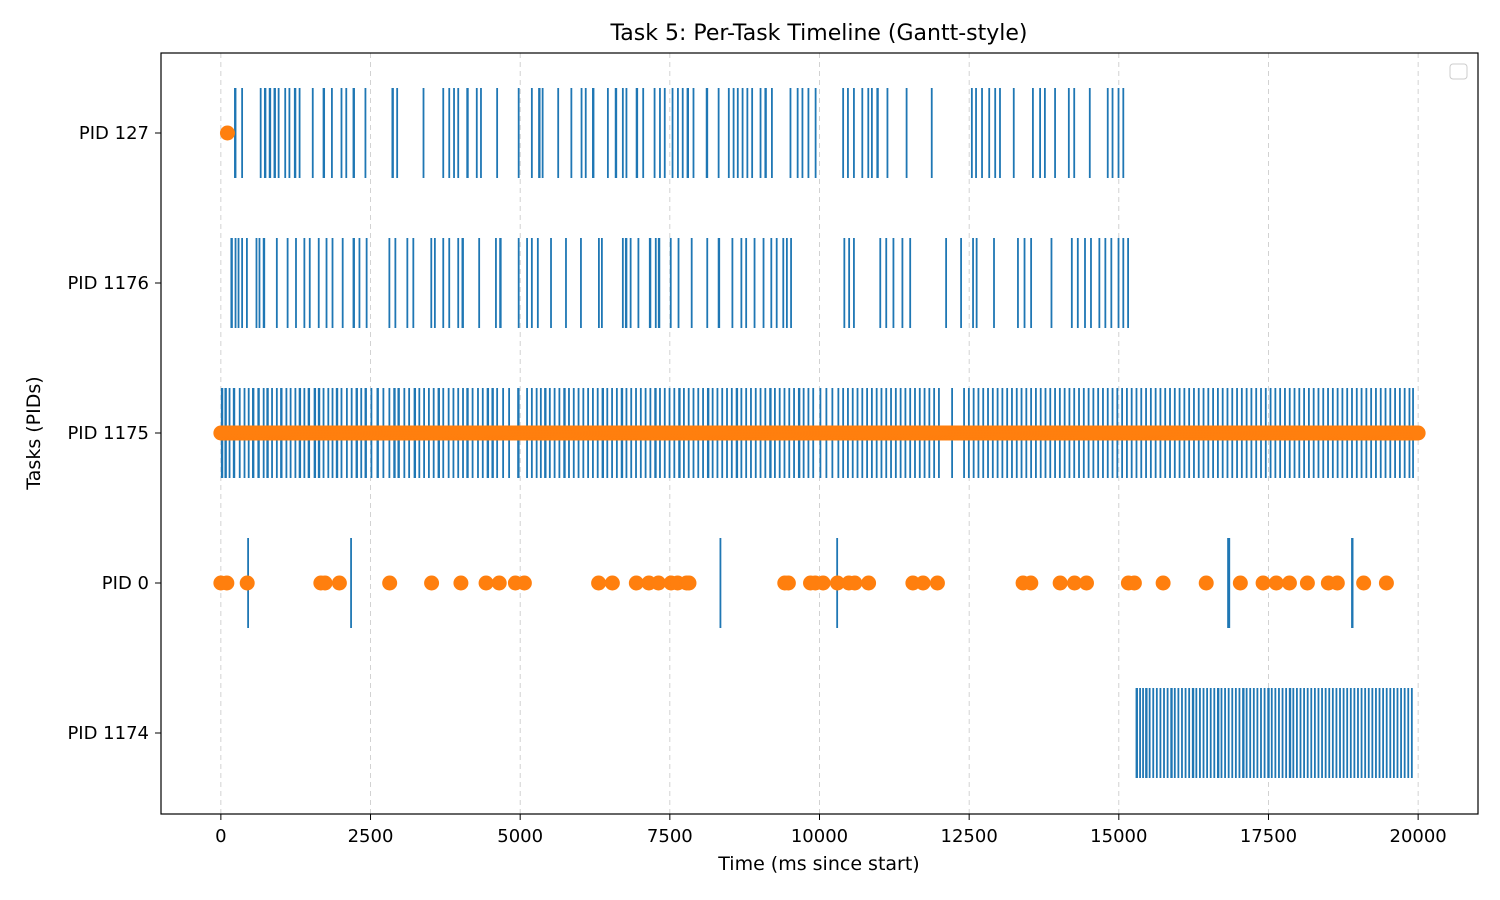  Describe the element at coordinates (114, 433) in the screenshot. I see `y-axis-ticks: PID 127 PID 1176 PID 1175 PID 0 PID 1174` at that location.